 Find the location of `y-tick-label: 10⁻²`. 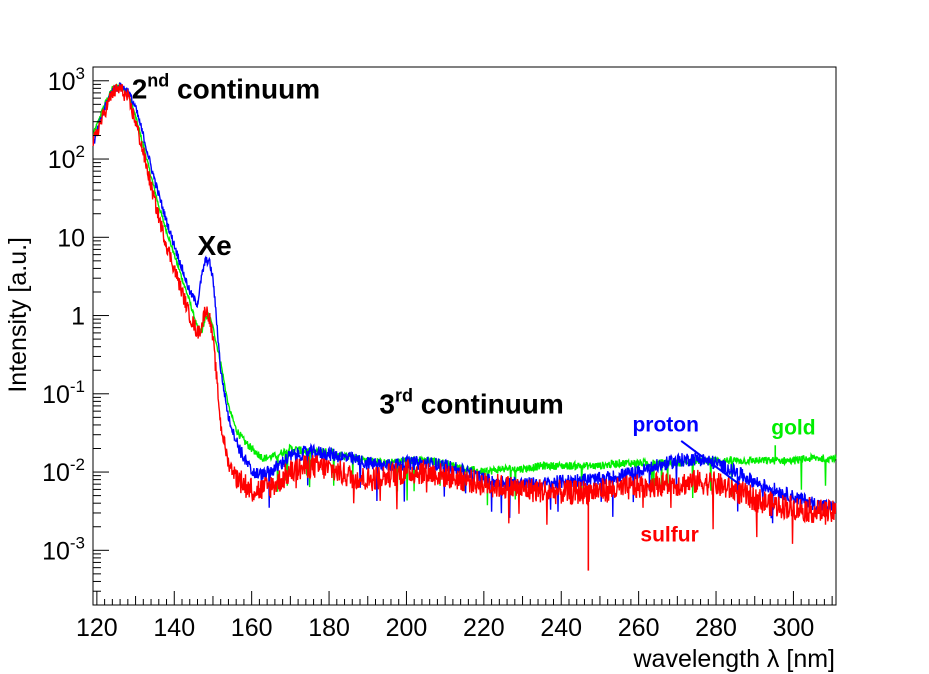

y-tick-label: 10⁻² is located at coordinates (63, 471).